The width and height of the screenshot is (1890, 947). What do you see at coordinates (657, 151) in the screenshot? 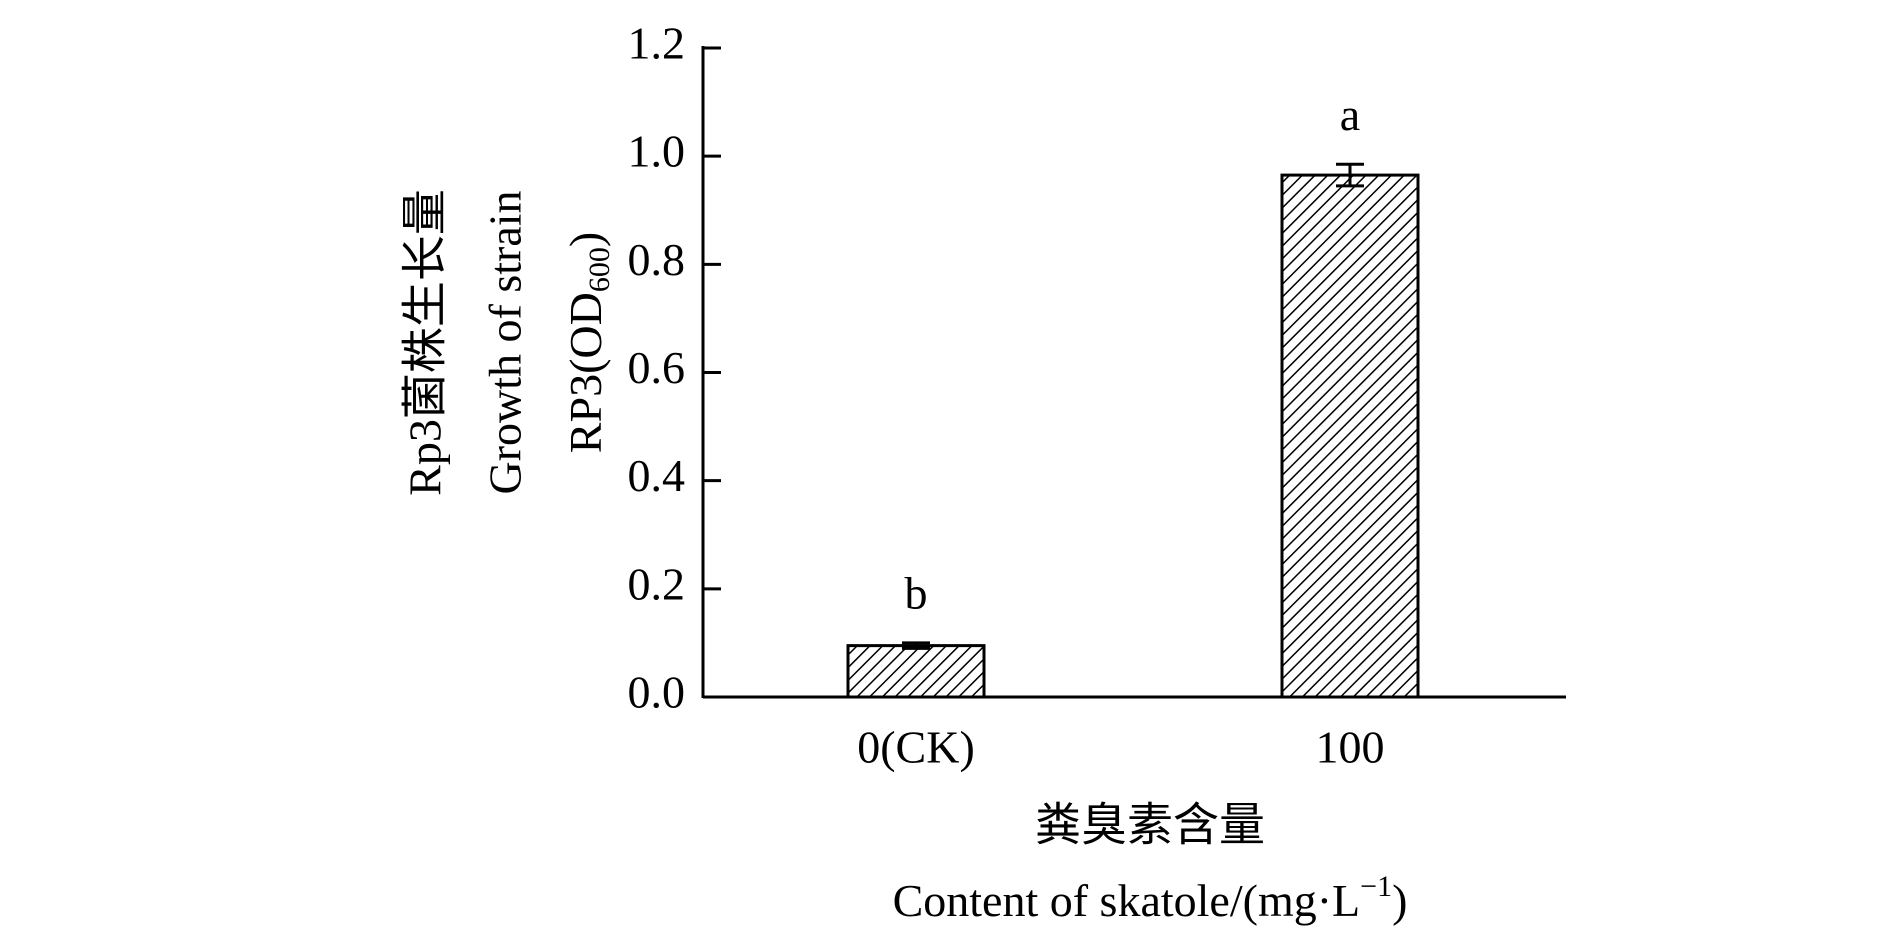
I see `y-tick-label: 1.0` at bounding box center [657, 151].